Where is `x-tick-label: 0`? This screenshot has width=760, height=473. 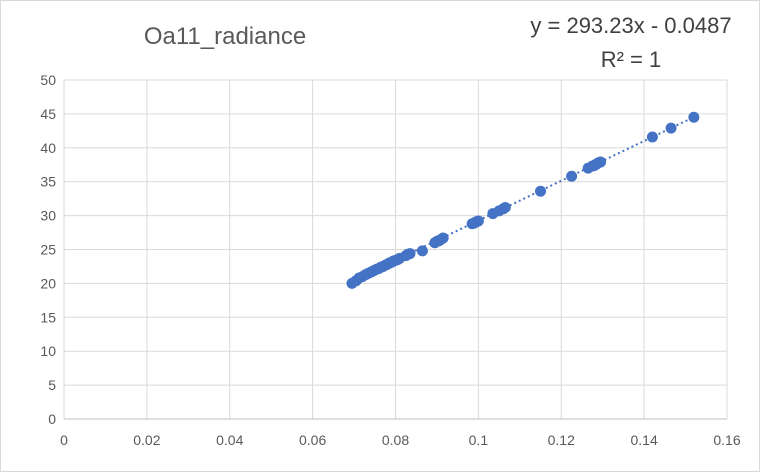
x-tick-label: 0 is located at coordinates (64, 440).